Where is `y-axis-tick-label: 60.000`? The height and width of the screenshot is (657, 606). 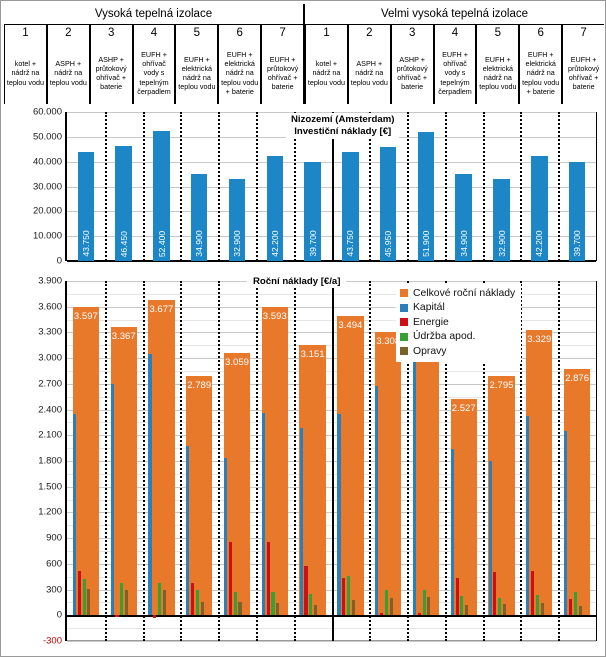 y-axis-tick-label: 60.000 is located at coordinates (47, 112).